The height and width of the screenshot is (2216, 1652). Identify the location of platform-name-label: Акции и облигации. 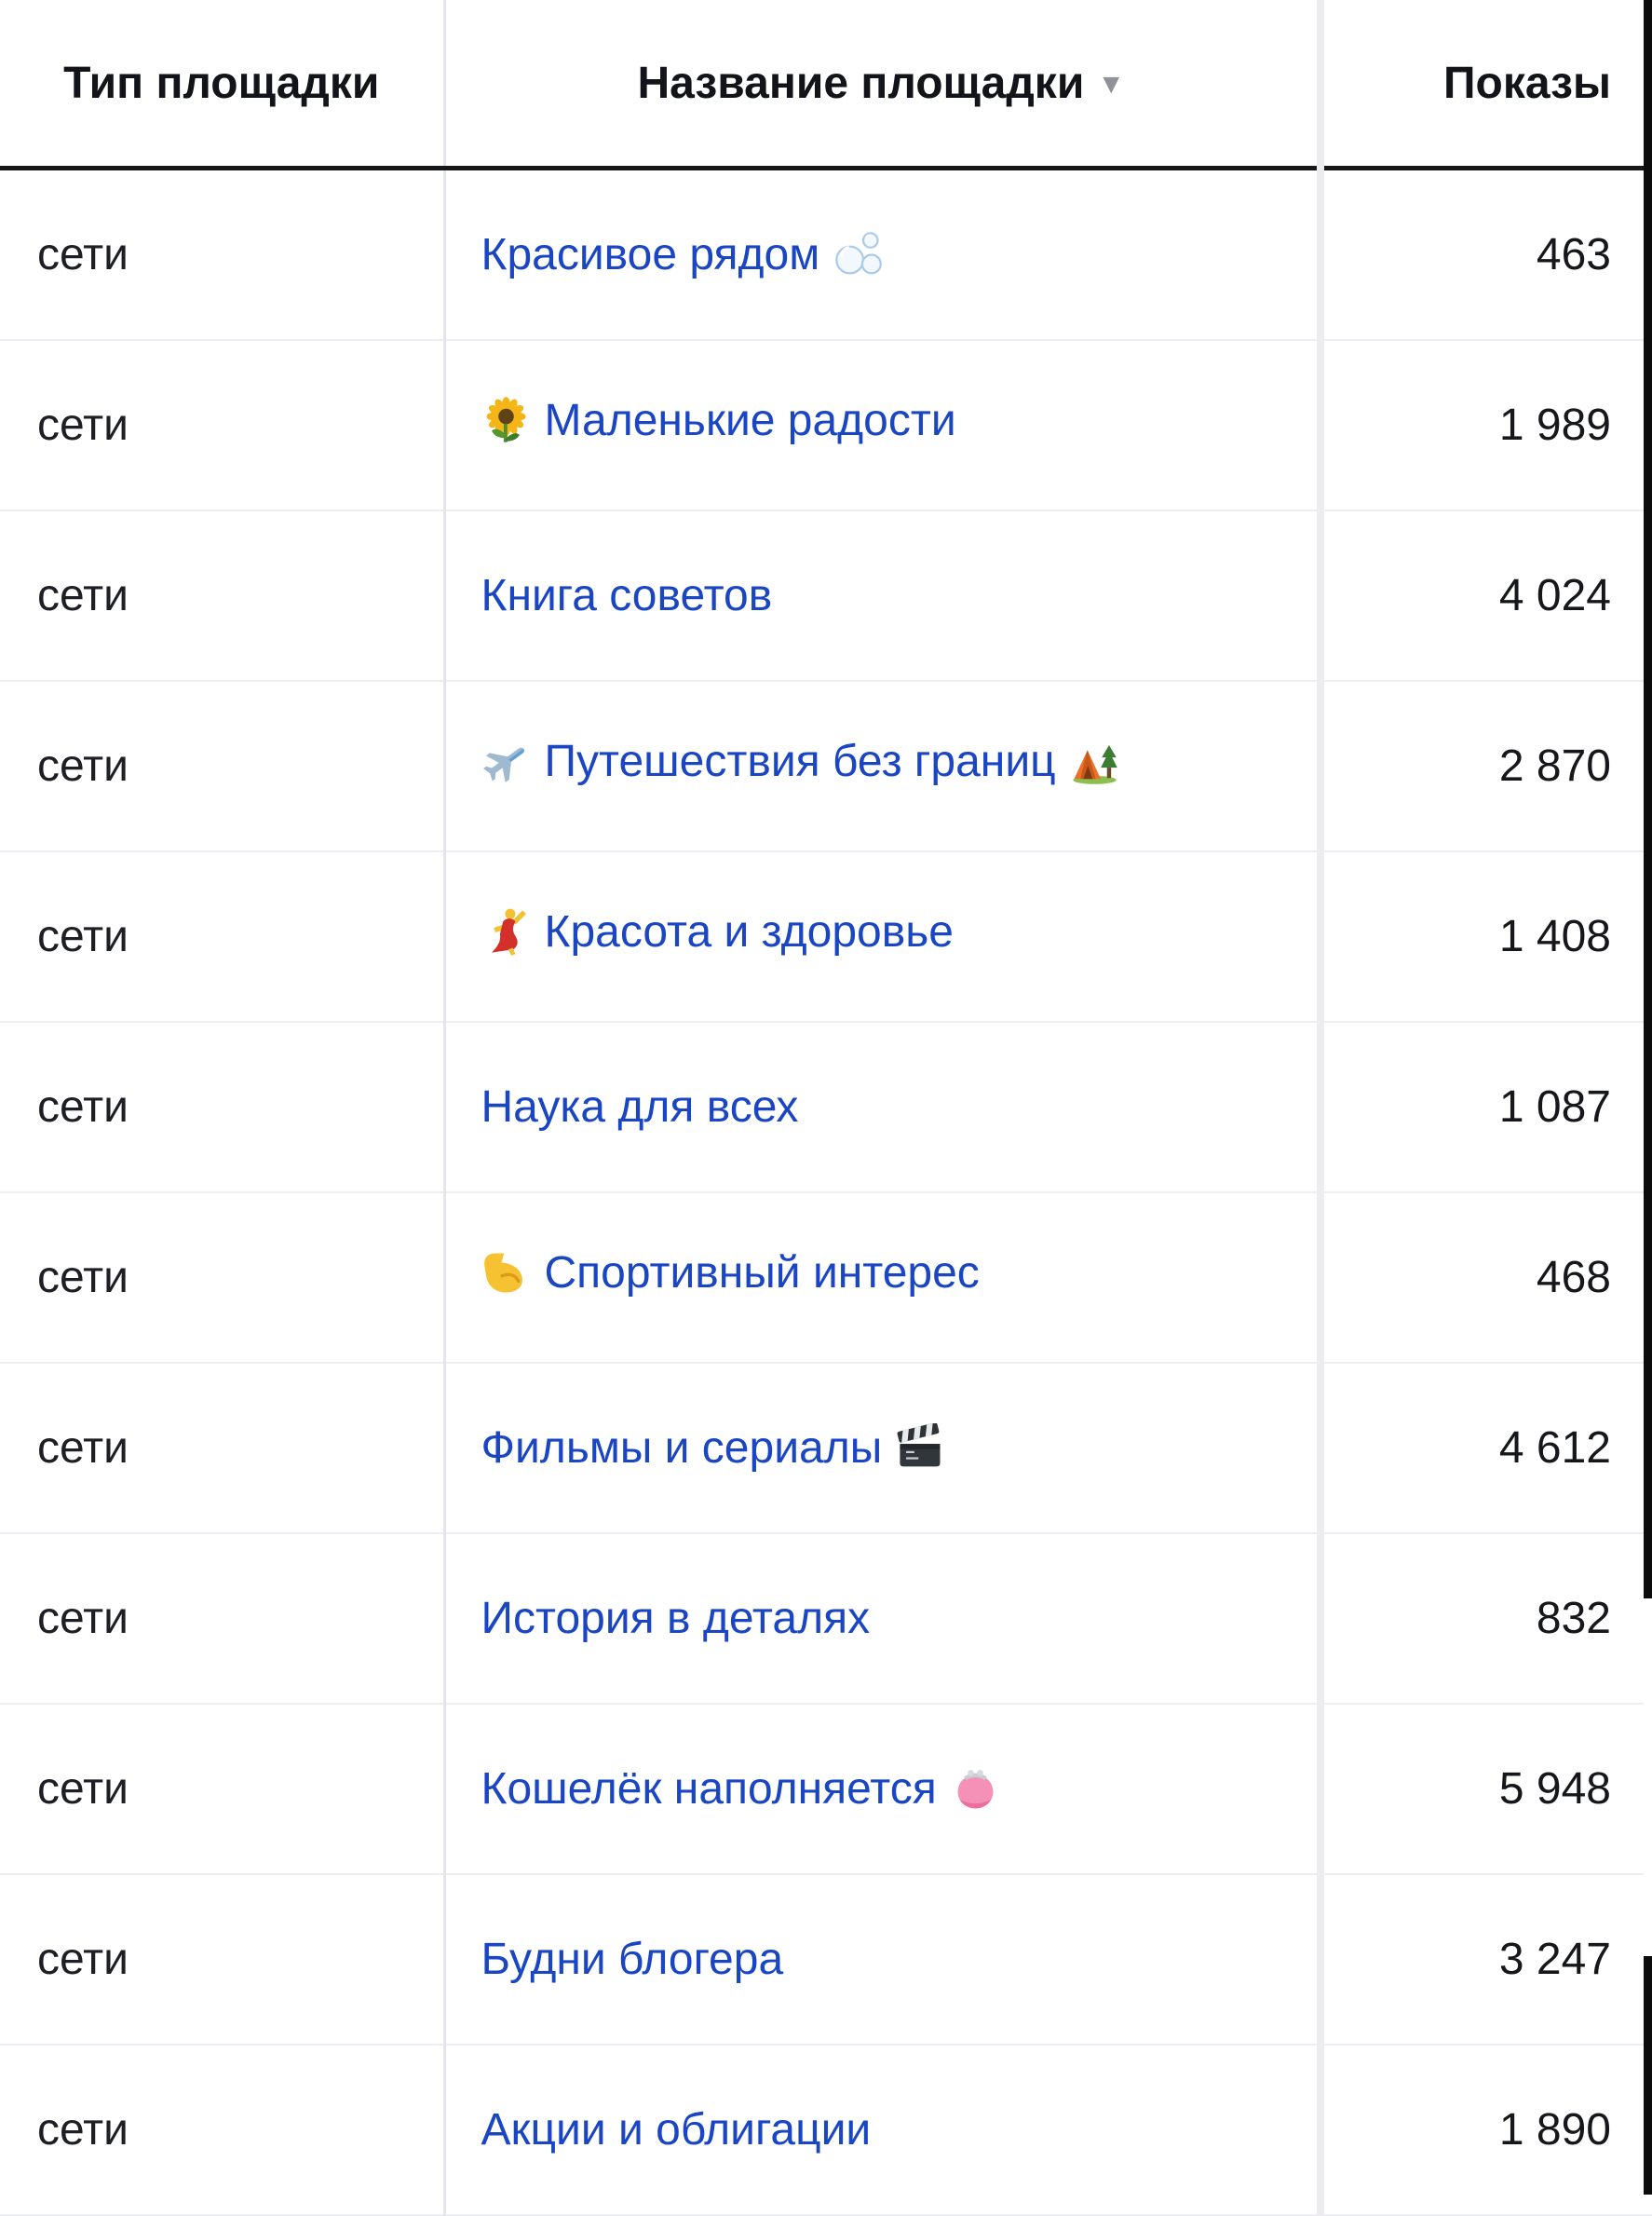
(676, 2130).